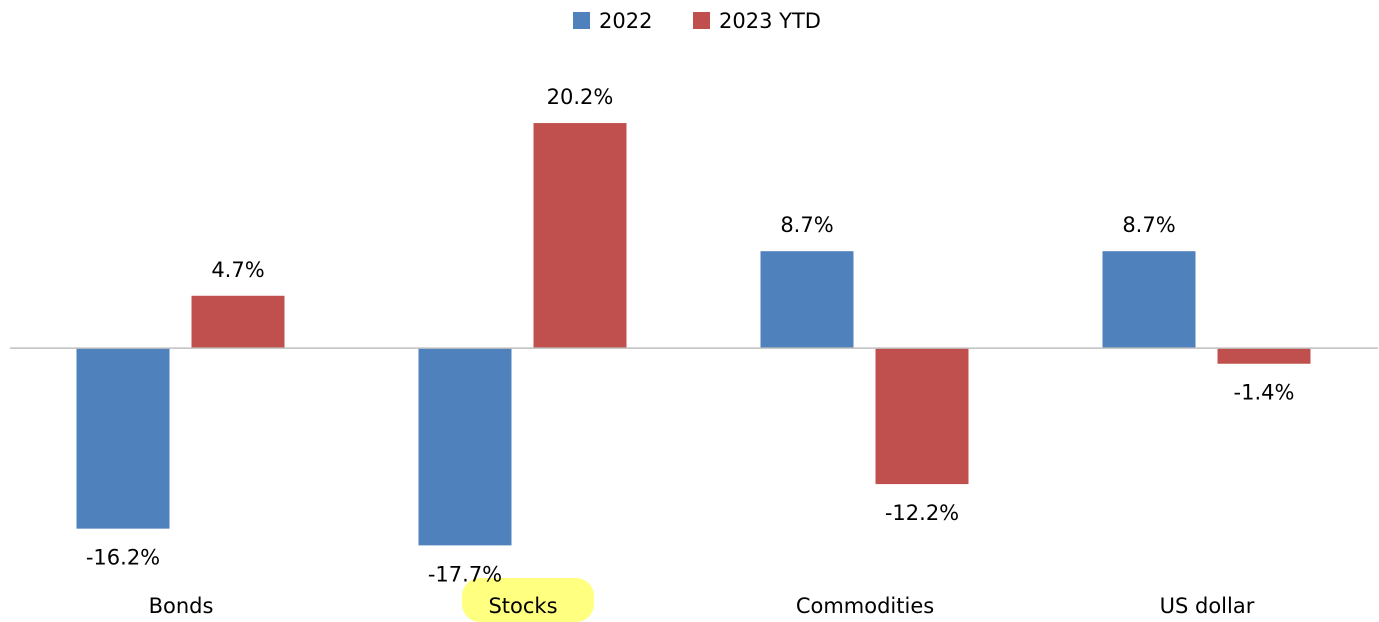 The image size is (1379, 622). What do you see at coordinates (1264, 393) in the screenshot?
I see `data-label: -1.4%` at bounding box center [1264, 393].